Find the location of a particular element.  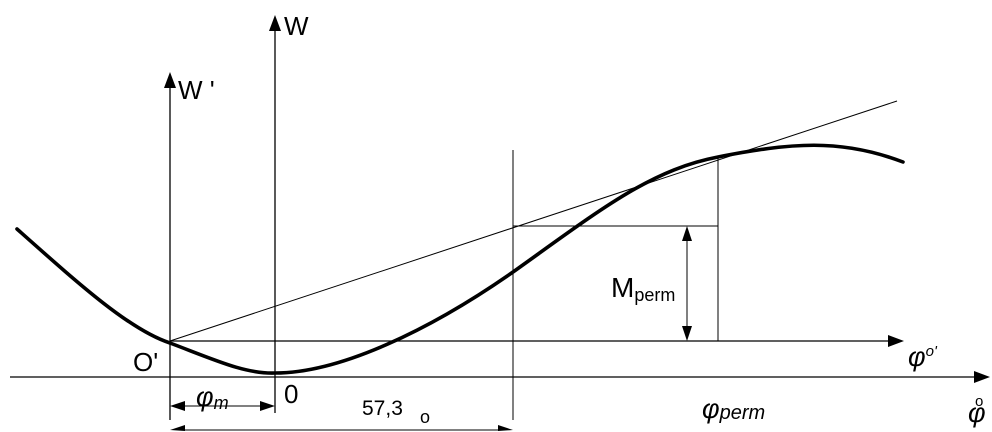

phi-o-prime-axis-arrowhead is located at coordinates (896, 341).